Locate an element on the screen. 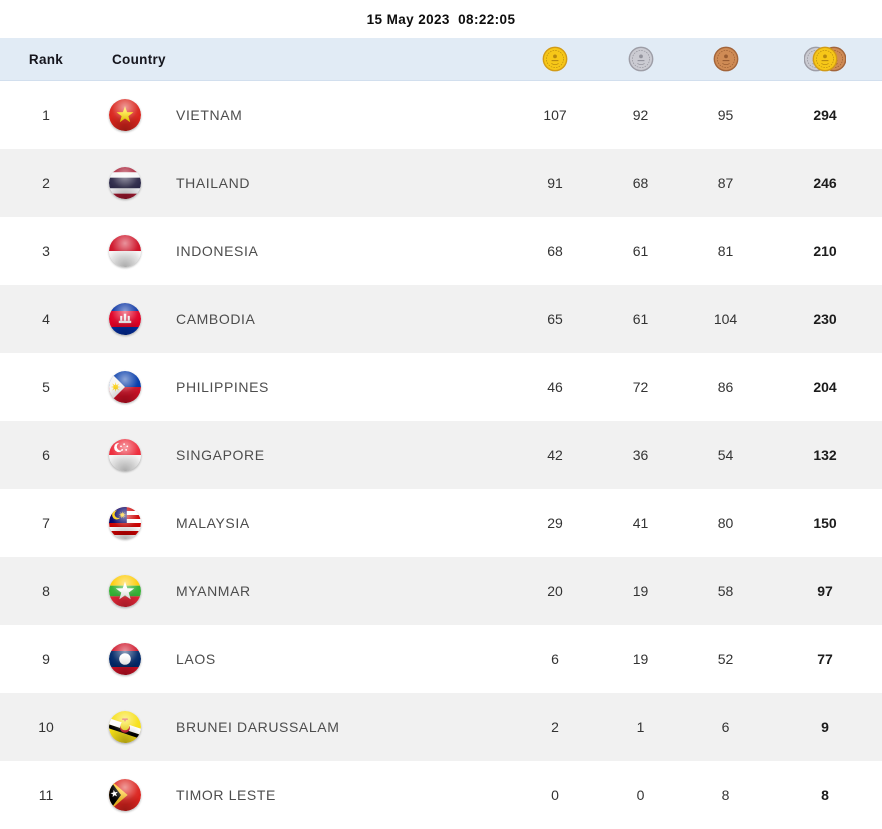  country-name: THAILAND is located at coordinates (213, 183).